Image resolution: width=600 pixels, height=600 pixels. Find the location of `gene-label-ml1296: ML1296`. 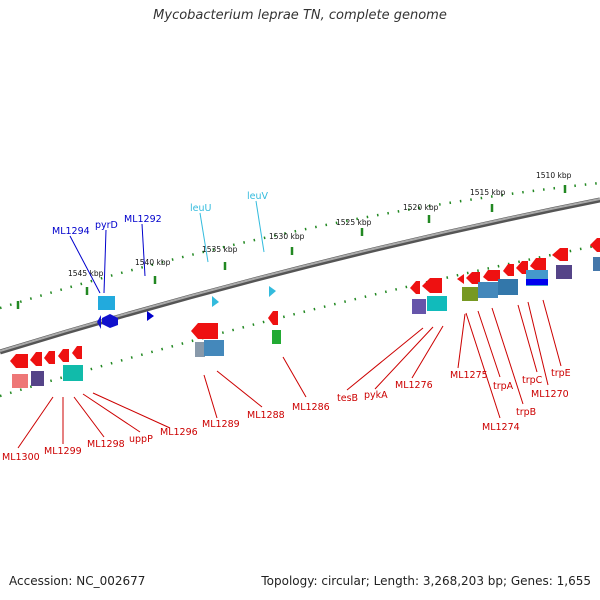

gene-label-ml1296: ML1296 is located at coordinates (179, 432).